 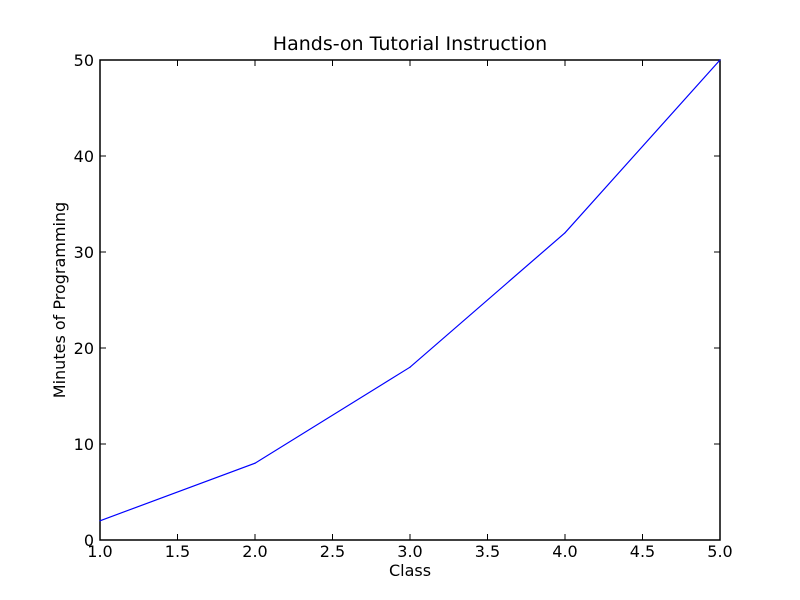 What do you see at coordinates (84, 444) in the screenshot?
I see `y-tick-label: 10` at bounding box center [84, 444].